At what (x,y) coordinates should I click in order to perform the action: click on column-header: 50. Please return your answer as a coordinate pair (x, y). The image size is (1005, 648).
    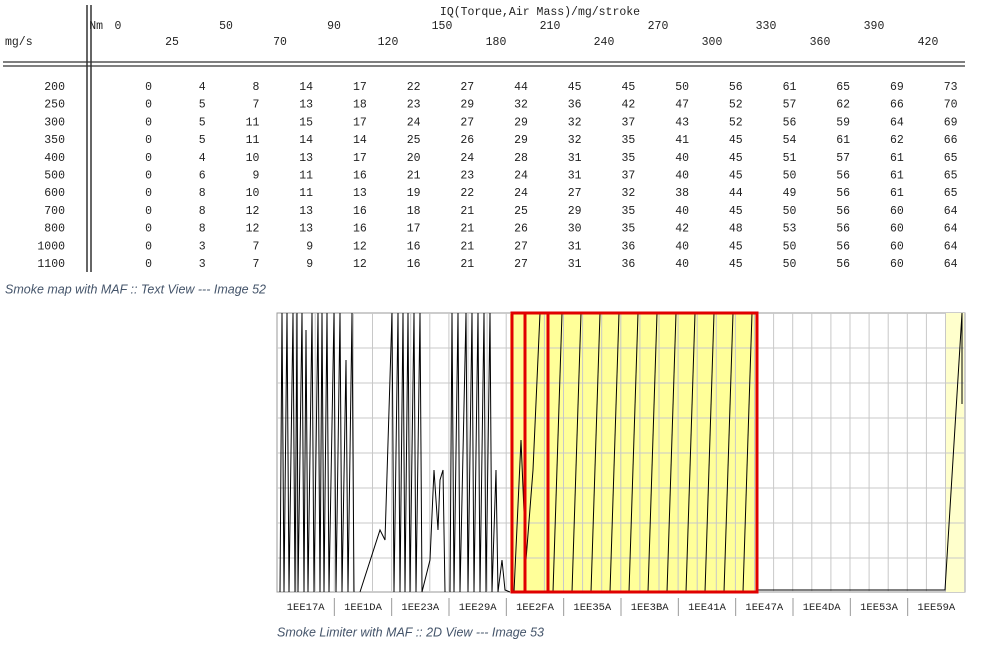
    Looking at the image, I should click on (226, 26).